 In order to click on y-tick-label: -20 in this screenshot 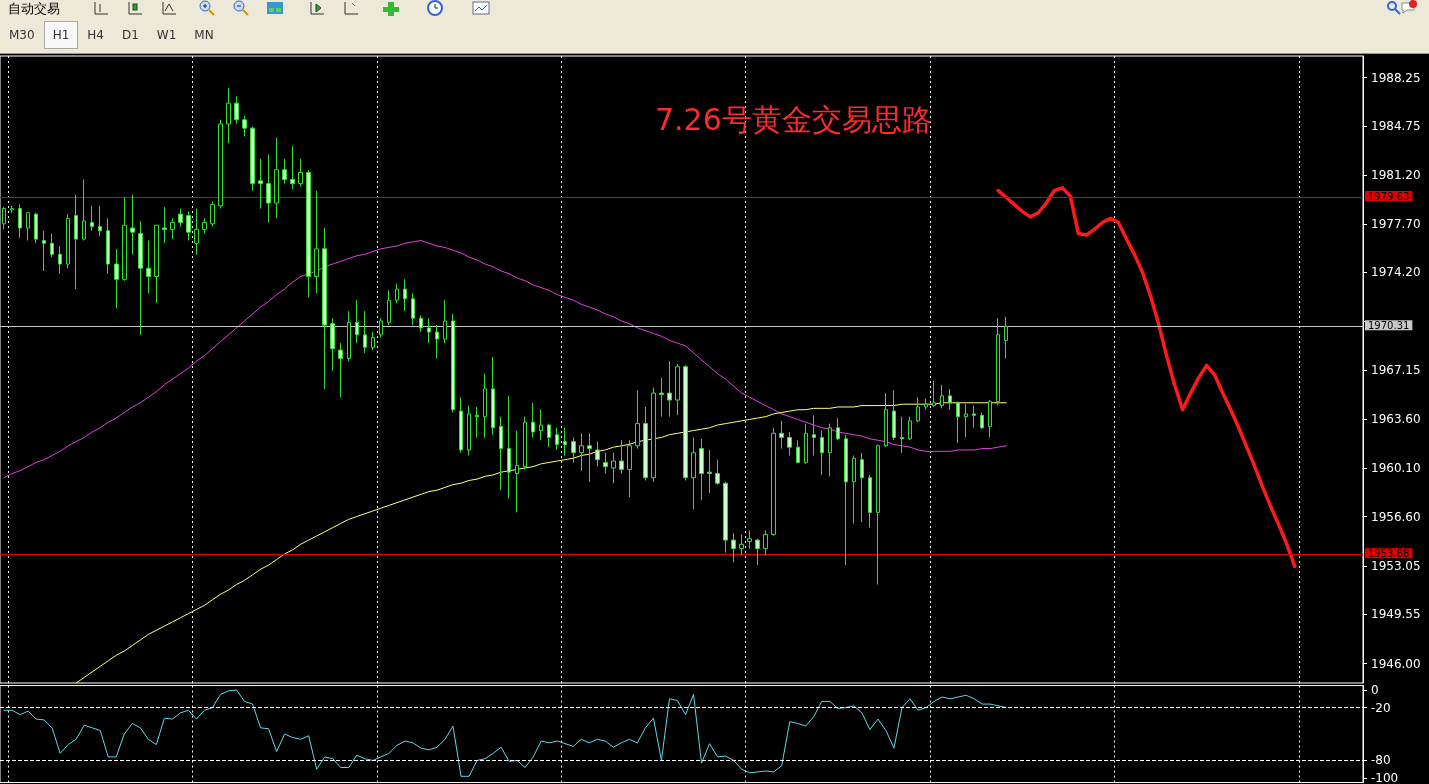, I will do `click(1381, 707)`.